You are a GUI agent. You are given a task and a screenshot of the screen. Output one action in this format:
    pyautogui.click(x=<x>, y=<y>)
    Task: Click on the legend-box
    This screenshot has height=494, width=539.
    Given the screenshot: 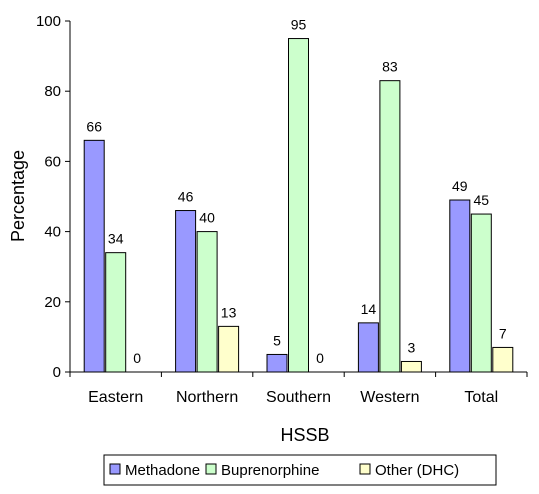 What is the action you would take?
    pyautogui.click(x=300, y=470)
    